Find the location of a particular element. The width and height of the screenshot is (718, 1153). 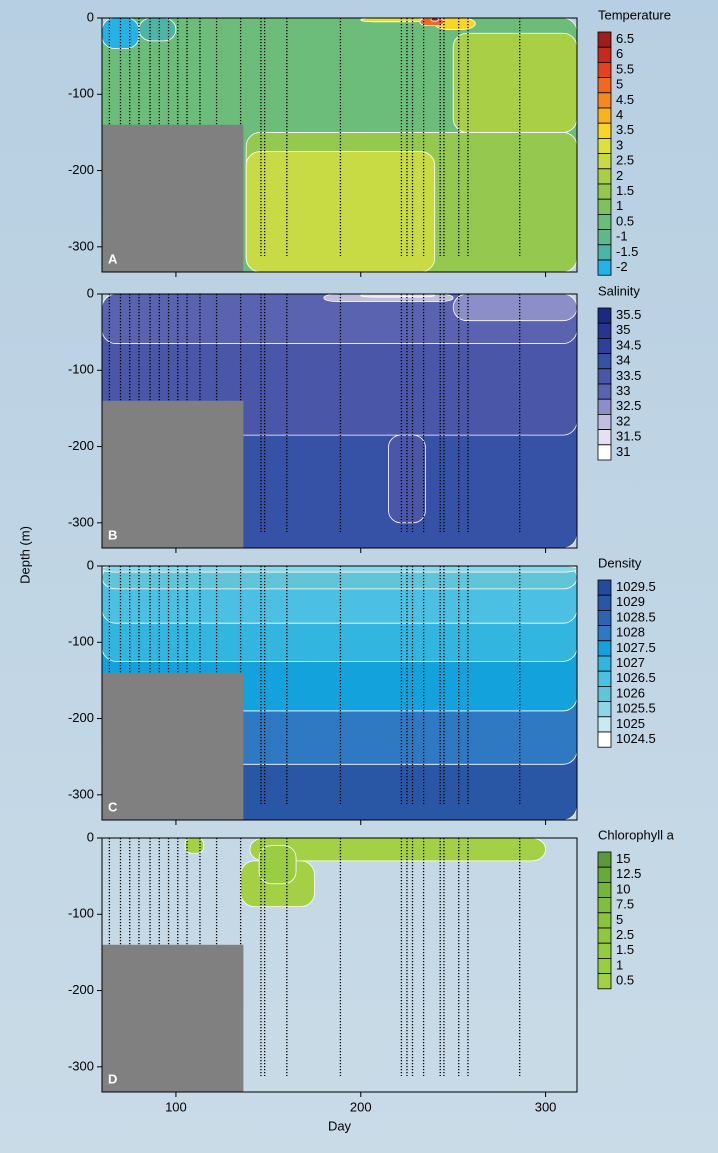

legend-label: 1028.5 is located at coordinates (636, 616).